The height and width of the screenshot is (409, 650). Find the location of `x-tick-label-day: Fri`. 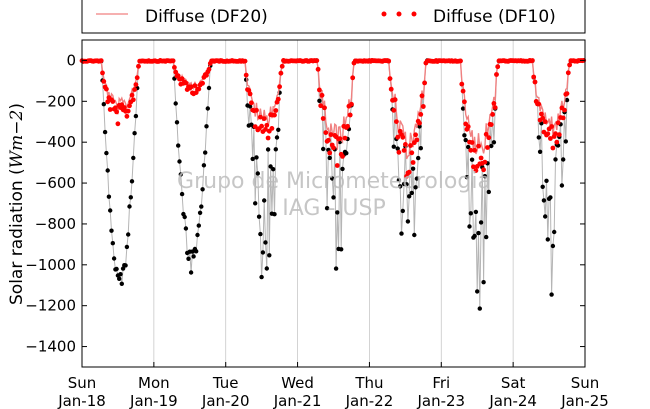

x-tick-label-day: Fri is located at coordinates (441, 383).